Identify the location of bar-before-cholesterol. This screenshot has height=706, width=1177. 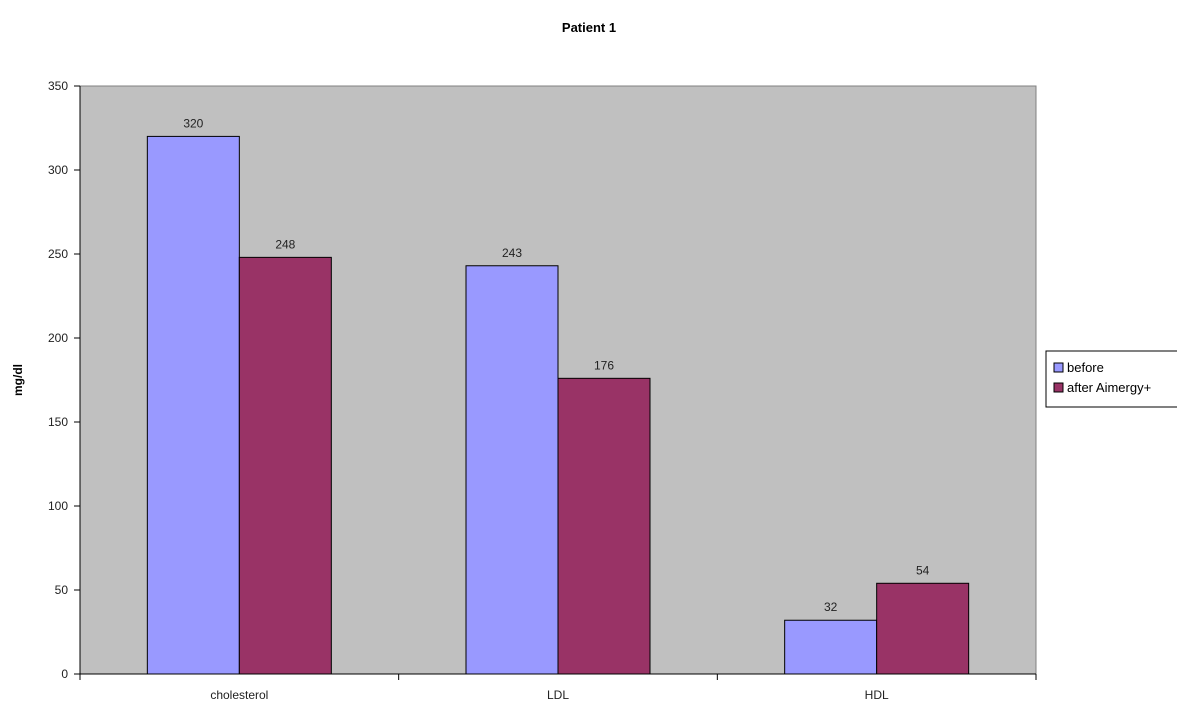
(193, 405).